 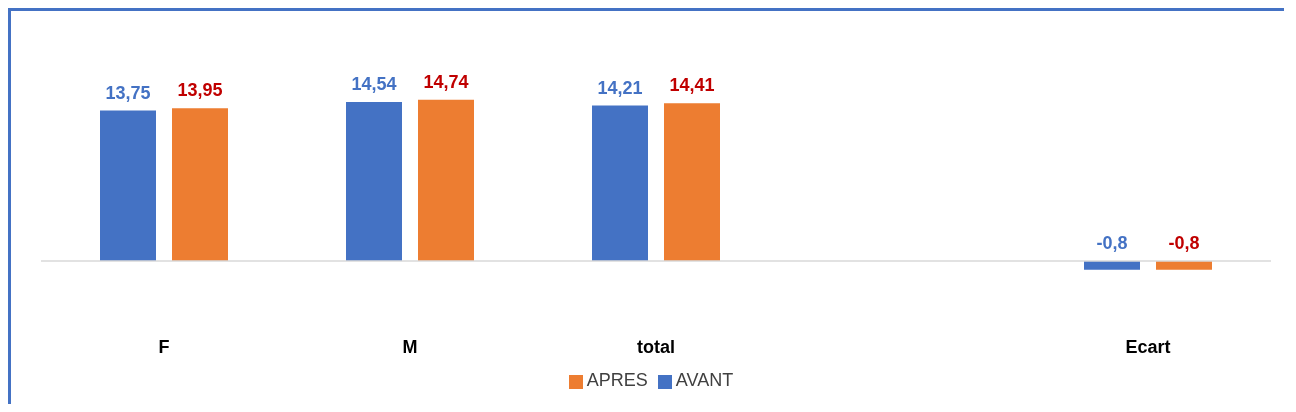 What do you see at coordinates (620, 87) in the screenshot?
I see `data-label: 14,21` at bounding box center [620, 87].